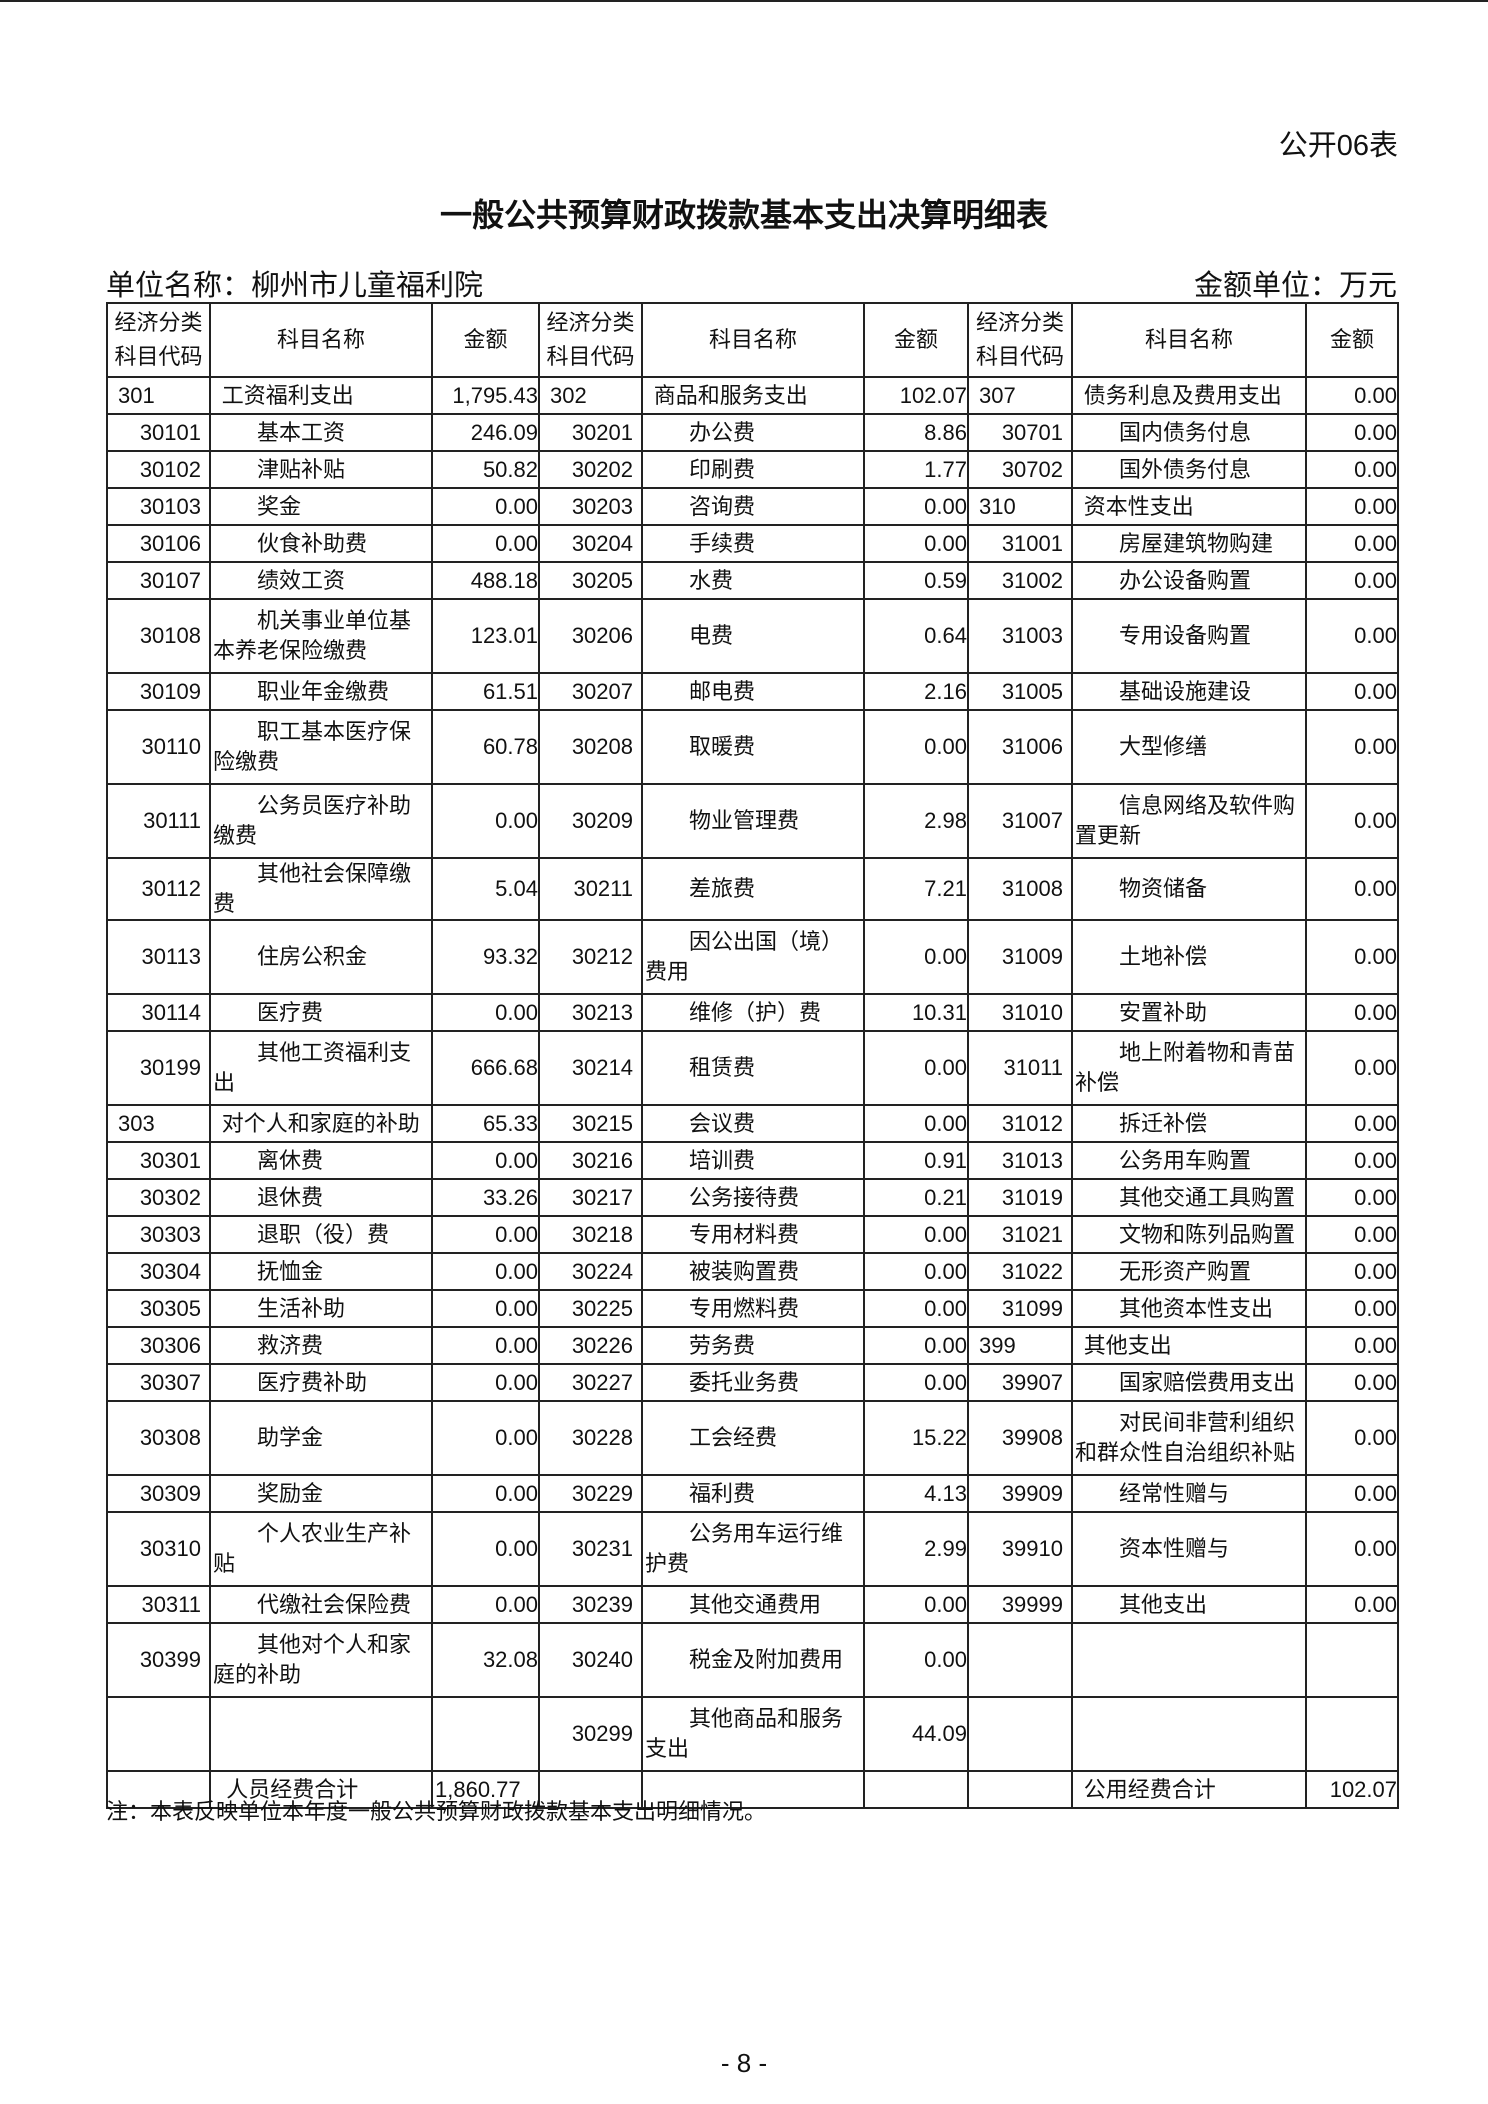 The image size is (1488, 2104). Describe the element at coordinates (590, 340) in the screenshot. I see `header-code: 经济分类科目代码` at that location.